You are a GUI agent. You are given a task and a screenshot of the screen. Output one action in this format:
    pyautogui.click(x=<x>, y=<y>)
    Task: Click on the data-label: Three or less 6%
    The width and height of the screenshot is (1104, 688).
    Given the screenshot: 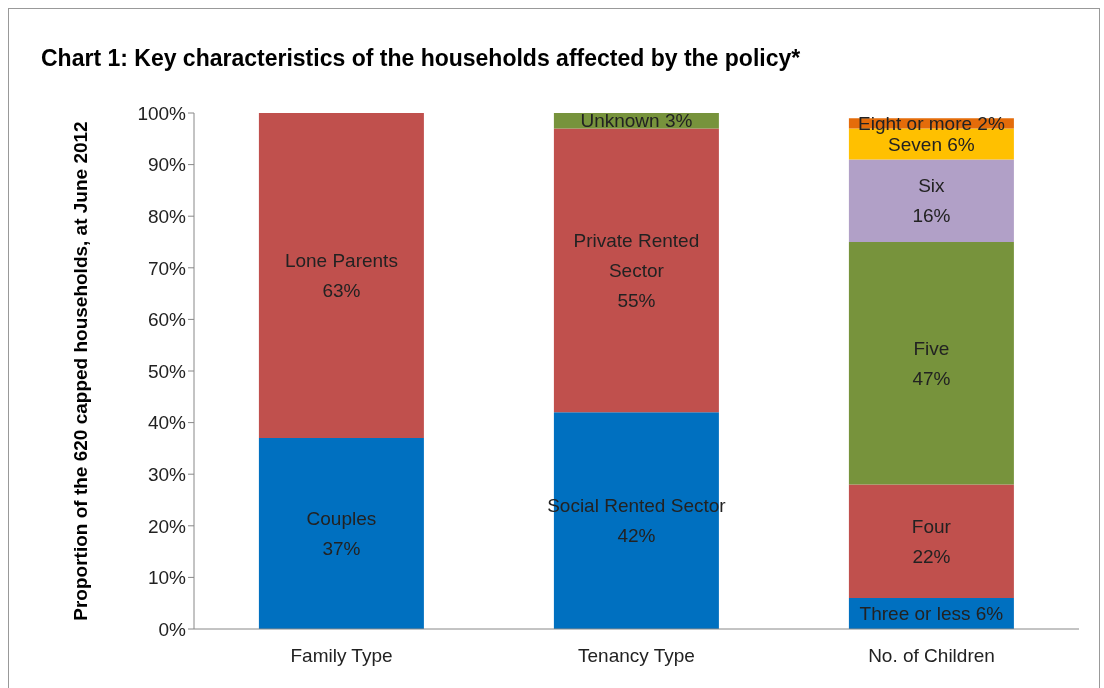 What is the action you would take?
    pyautogui.click(x=931, y=614)
    